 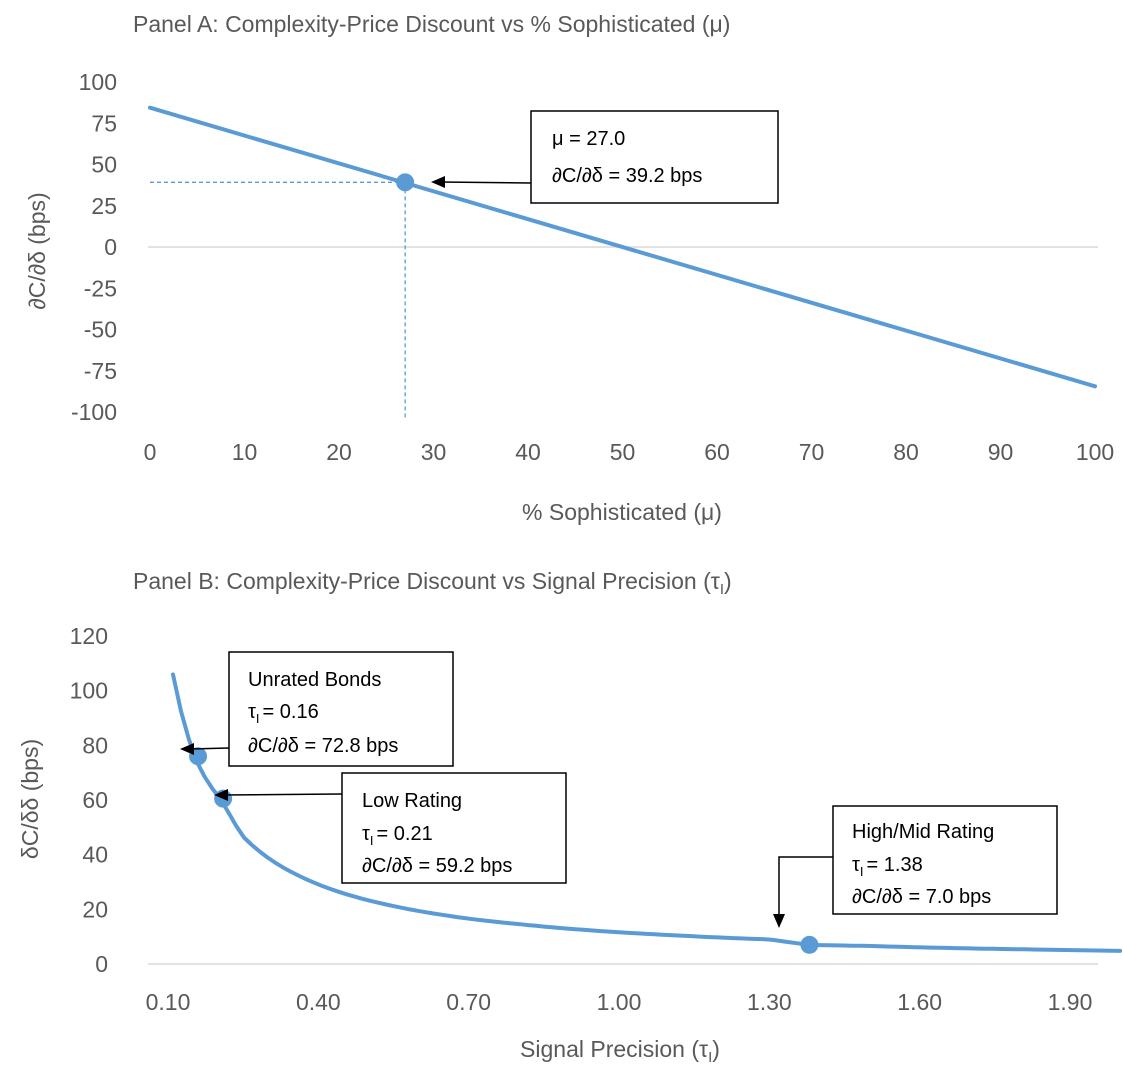 I want to click on panel-a-y-tick-label: 75, so click(x=104, y=123).